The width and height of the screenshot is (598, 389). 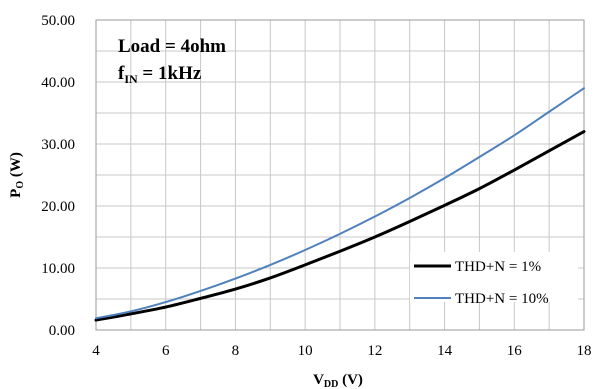 What do you see at coordinates (160, 74) in the screenshot?
I see `annotation-fin: fIN = 1kHz` at bounding box center [160, 74].